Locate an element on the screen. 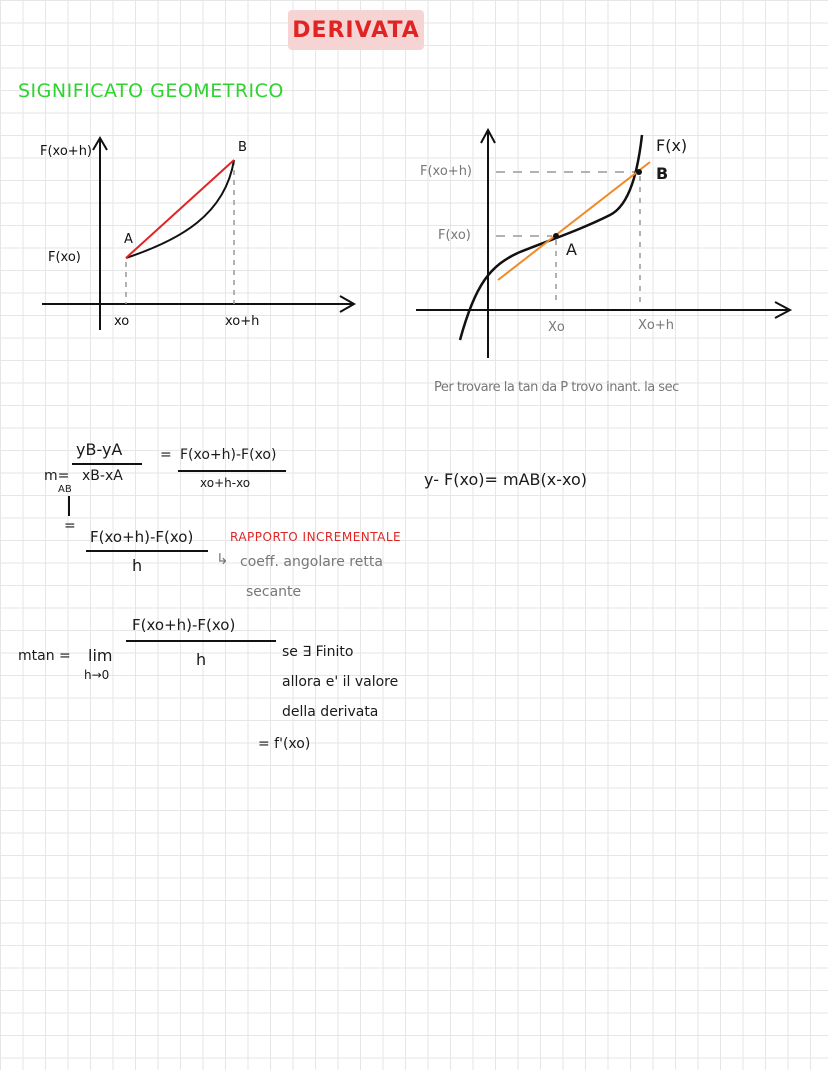 The image size is (828, 1070). frac2-den: xo+h-xo is located at coordinates (225, 483).